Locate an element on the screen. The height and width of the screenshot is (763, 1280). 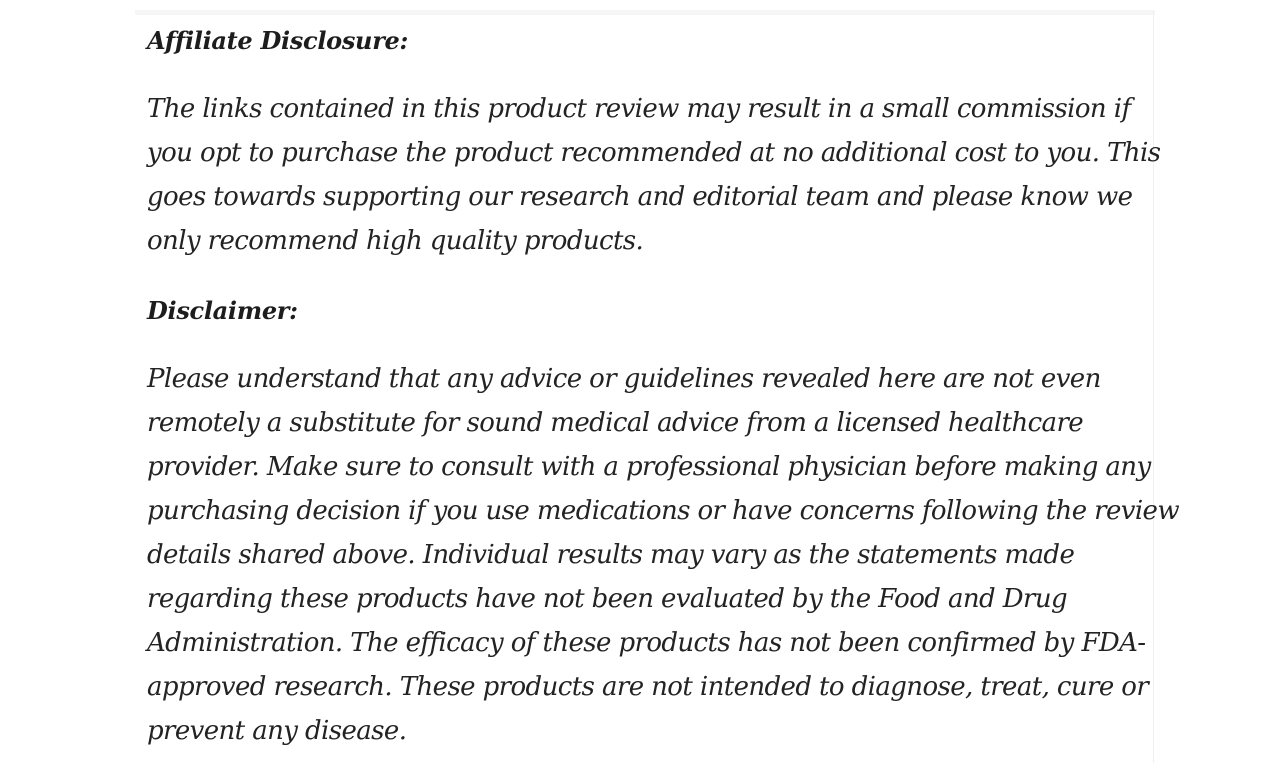
disclaimer-heading: Disclaimer: is located at coordinates (222, 310).